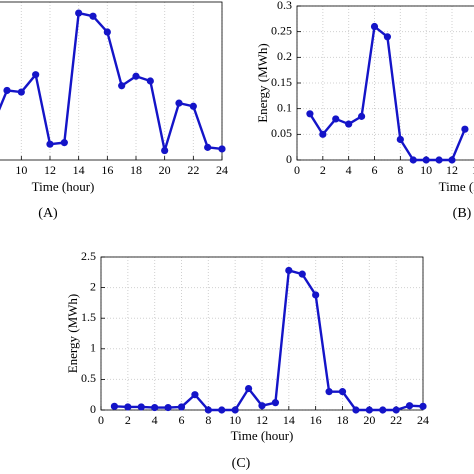 Image resolution: width=474 pixels, height=474 pixels. Describe the element at coordinates (48, 213) in the screenshot. I see `panel-caption: (A)` at that location.